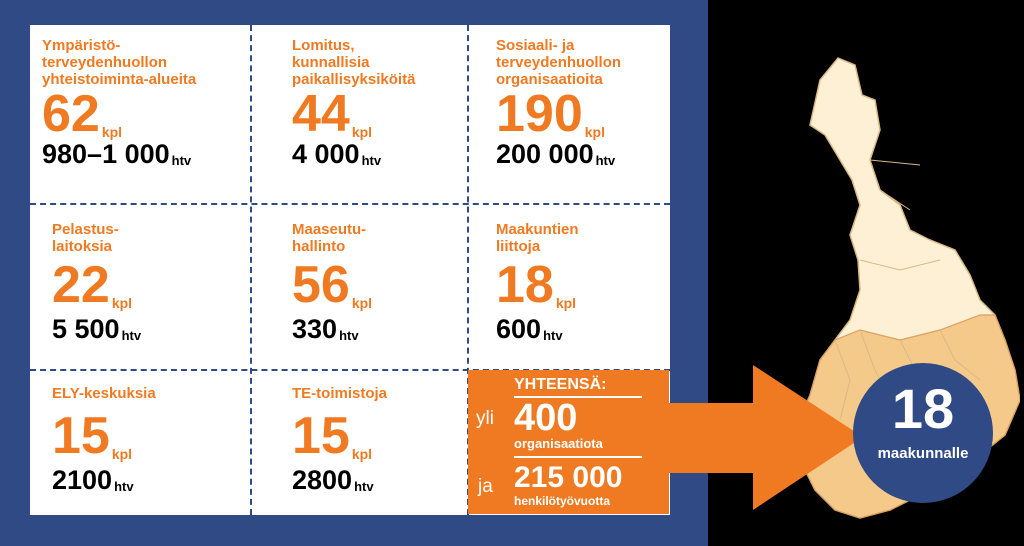 This screenshot has height=546, width=1024. I want to click on stat-cell: Pelastus- laitoksia 22 kpl 5 500 htv, so click(96, 282).